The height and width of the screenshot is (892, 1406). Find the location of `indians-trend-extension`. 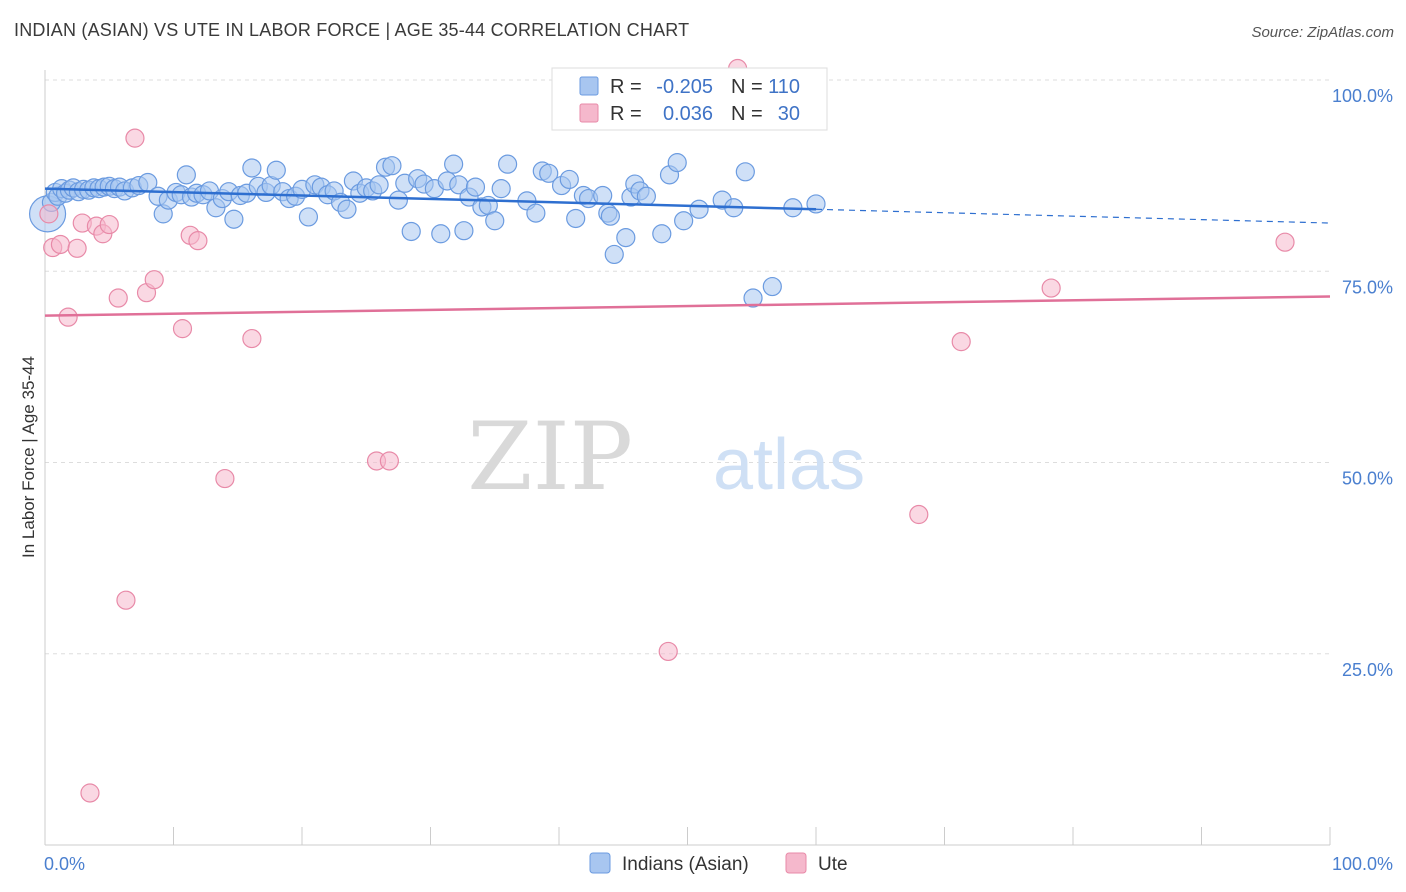

indians-trend-extension is located at coordinates (1073, 216).